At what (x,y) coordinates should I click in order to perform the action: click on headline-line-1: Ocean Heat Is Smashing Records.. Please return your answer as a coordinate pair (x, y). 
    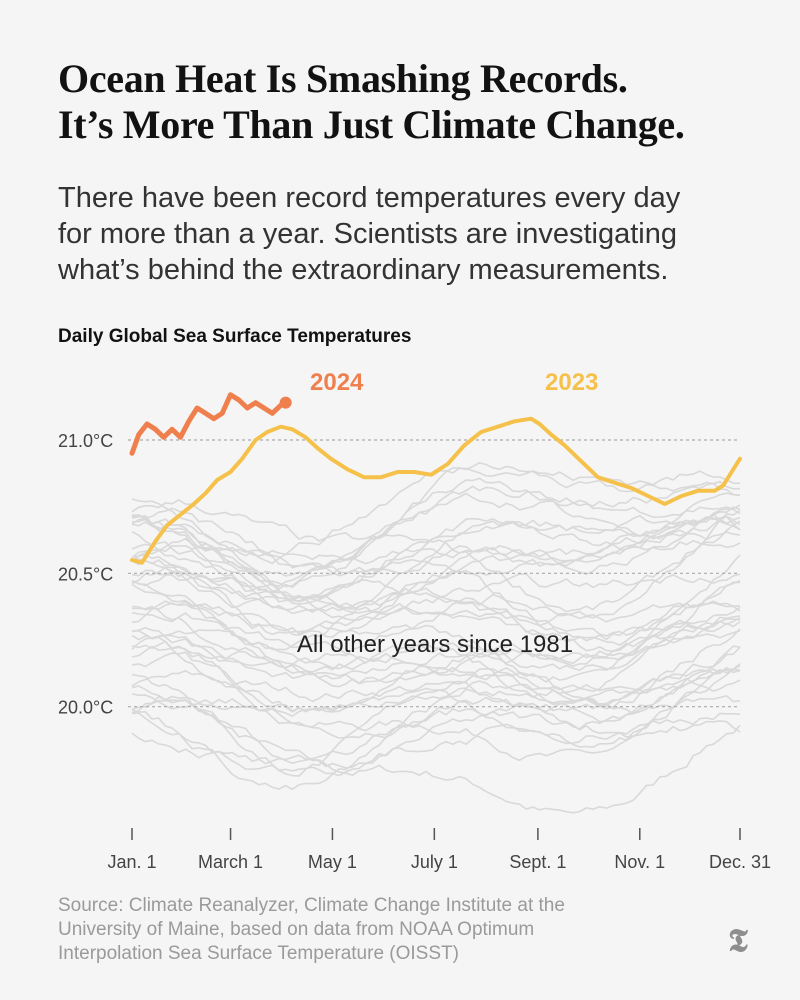
    Looking at the image, I should click on (343, 78).